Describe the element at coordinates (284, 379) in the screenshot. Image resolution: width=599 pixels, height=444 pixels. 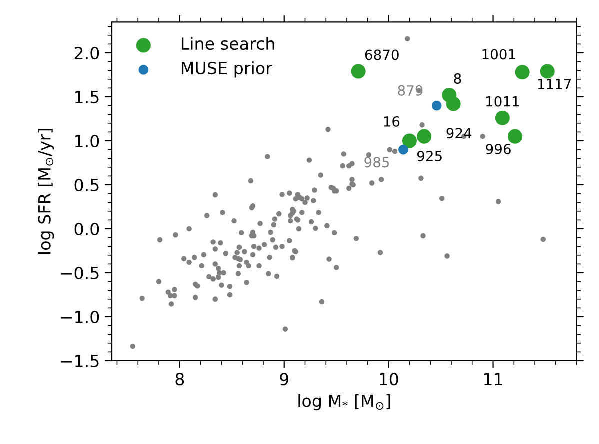
I see `x-tick-label: 9` at that location.